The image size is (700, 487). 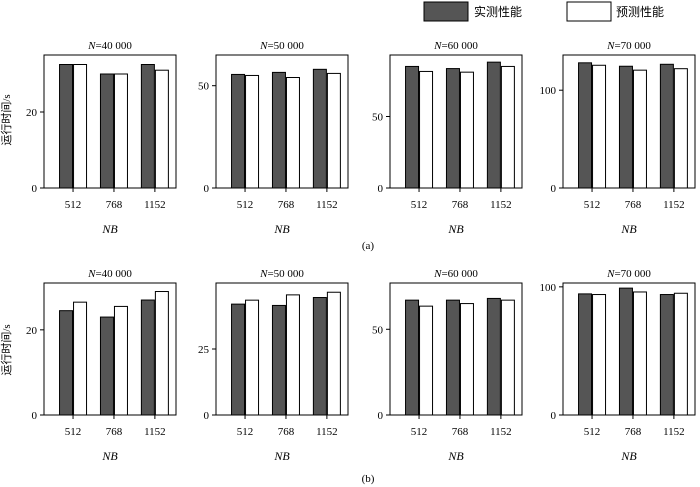 What do you see at coordinates (273, 365) in the screenshot?
I see `panel-b-2: 512 768 1152 0 25 N=50 000 NB` at bounding box center [273, 365].